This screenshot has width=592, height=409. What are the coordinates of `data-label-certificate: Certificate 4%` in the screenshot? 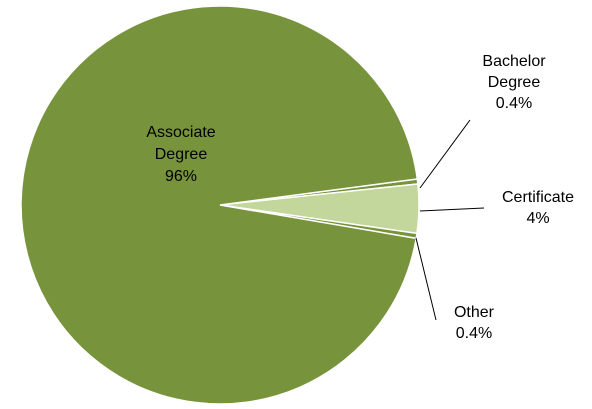 It's located at (538, 208).